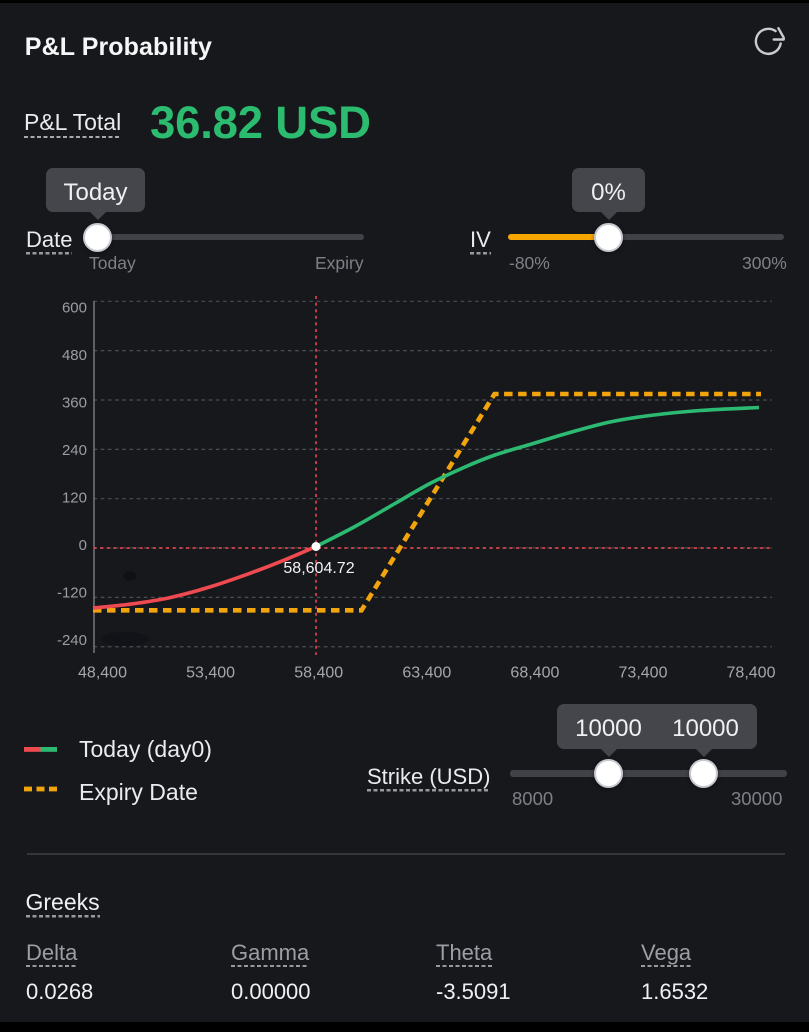 This screenshot has height=1032, width=809. What do you see at coordinates (74, 497) in the screenshot?
I see `svg-text: 120` at bounding box center [74, 497].